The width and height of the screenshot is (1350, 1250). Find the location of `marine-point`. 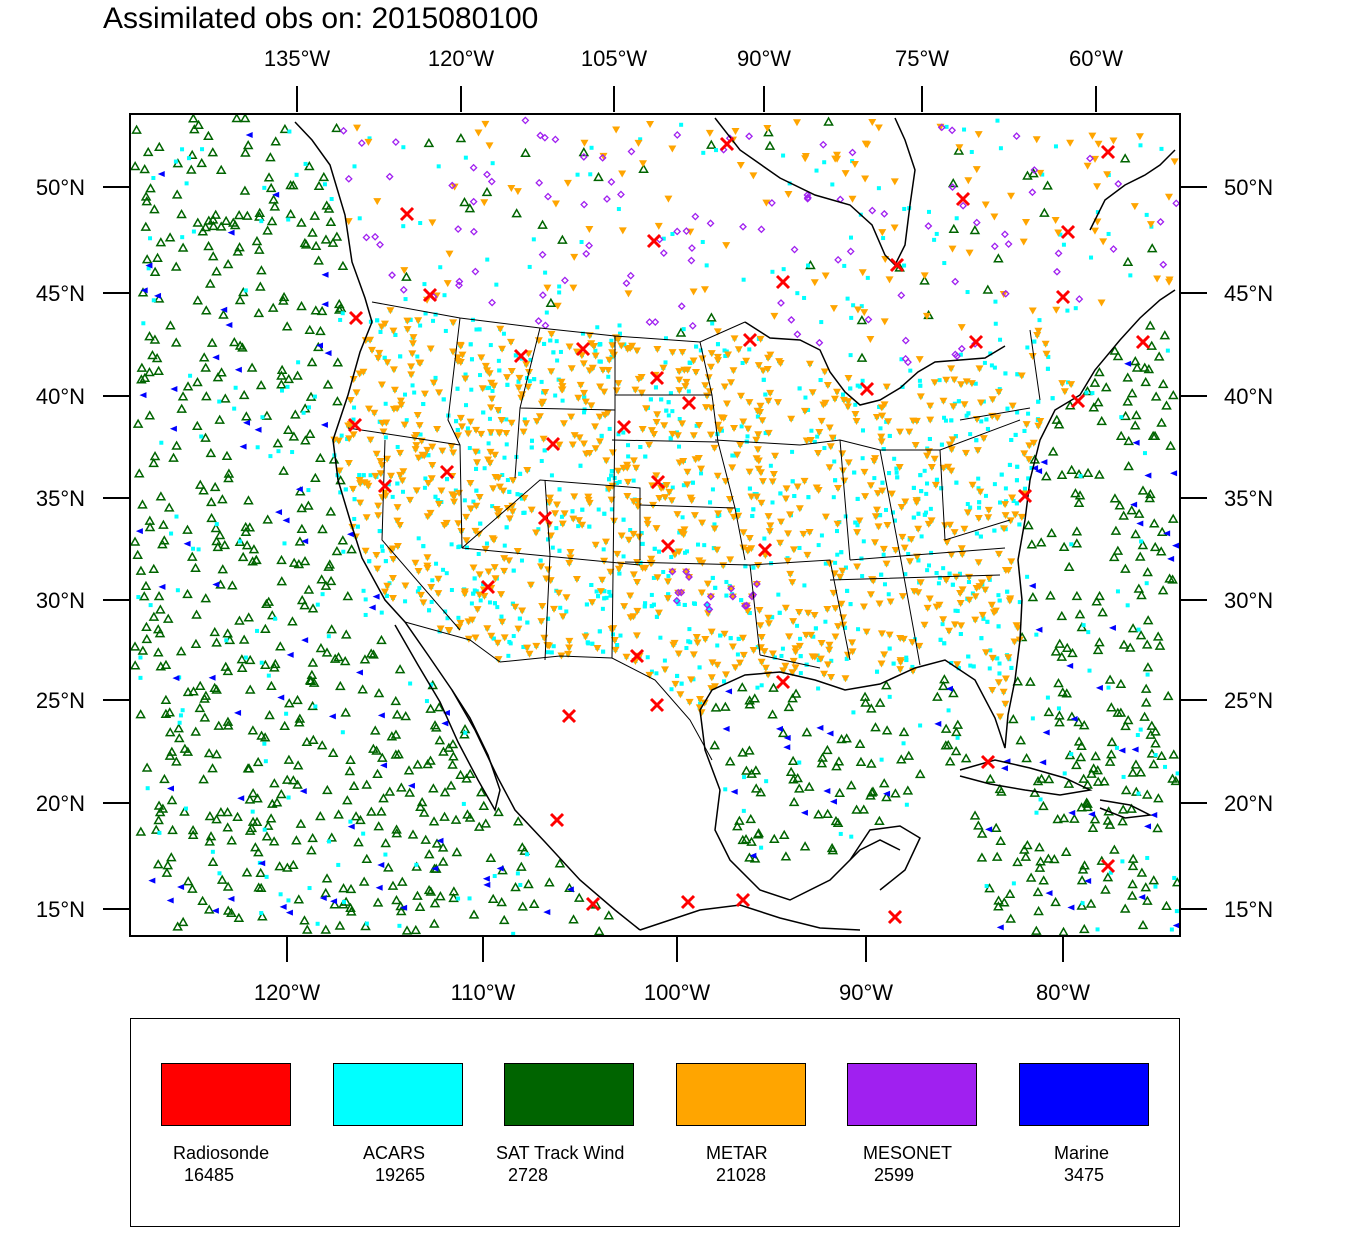

marine-point is located at coordinates (1046, 732).